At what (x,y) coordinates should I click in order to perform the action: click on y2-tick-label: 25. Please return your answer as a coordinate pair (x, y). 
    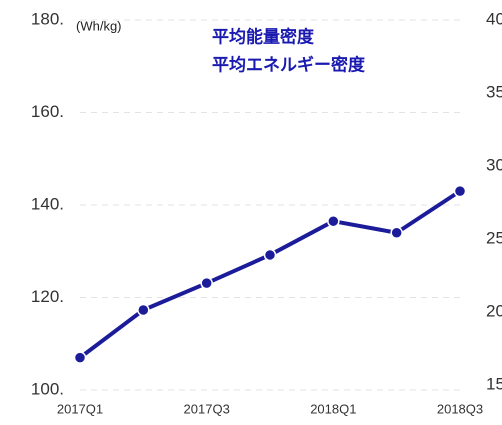
    Looking at the image, I should click on (494, 237).